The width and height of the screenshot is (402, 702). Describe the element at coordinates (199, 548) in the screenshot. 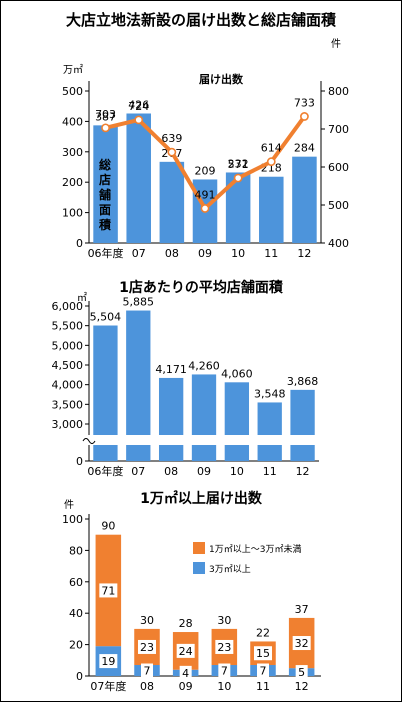

I see `chart3-legend-swatch-upper` at that location.